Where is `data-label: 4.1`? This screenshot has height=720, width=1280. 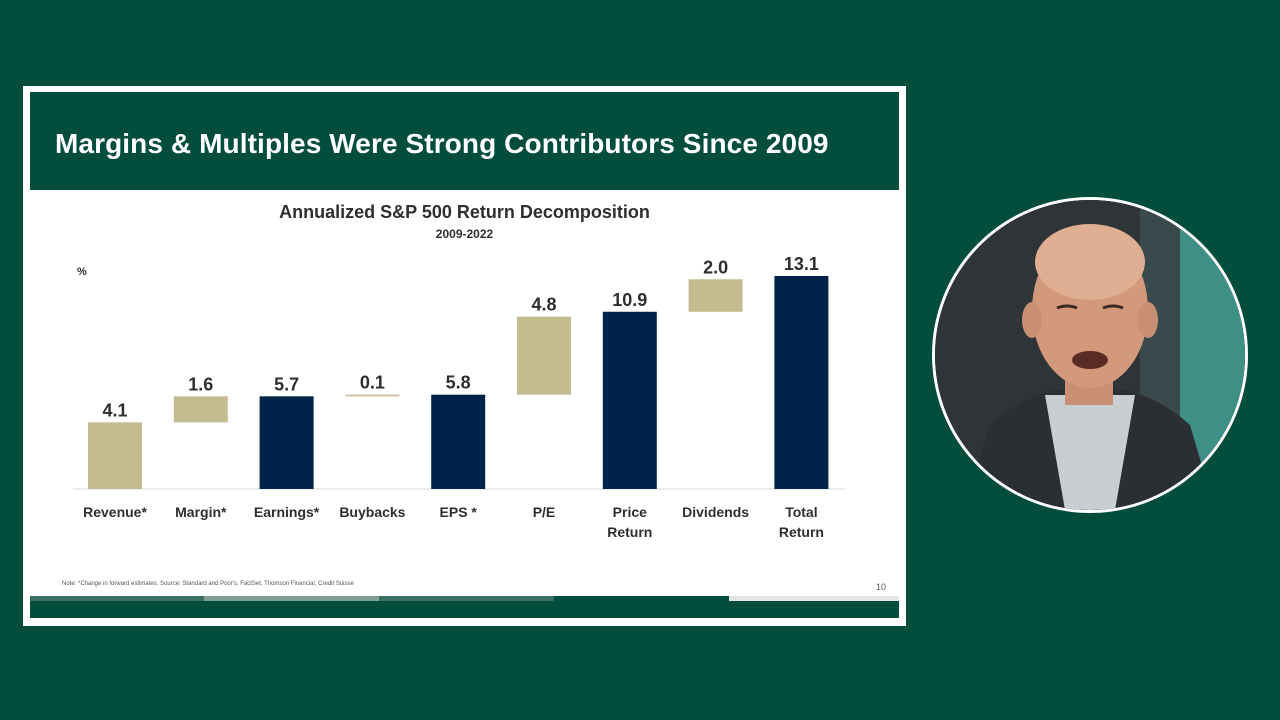
data-label: 4.1 is located at coordinates (114, 410).